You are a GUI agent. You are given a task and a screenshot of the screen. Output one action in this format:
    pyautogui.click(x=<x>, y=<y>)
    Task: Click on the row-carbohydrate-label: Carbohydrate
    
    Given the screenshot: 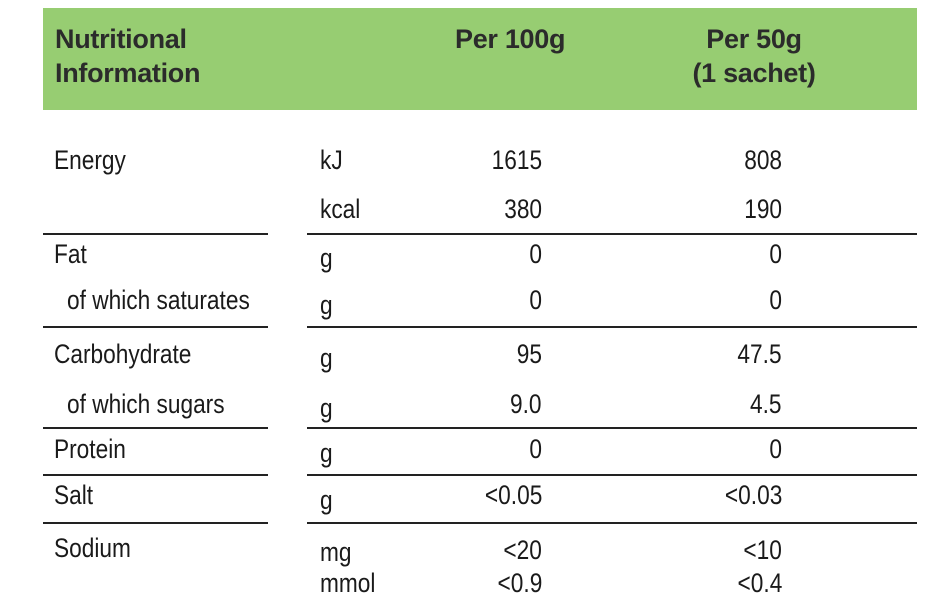 What is the action you would take?
    pyautogui.click(x=123, y=354)
    